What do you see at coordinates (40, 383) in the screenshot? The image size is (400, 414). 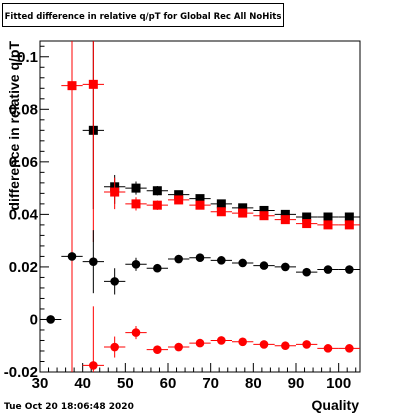 I see `x-tick-label: 30` at bounding box center [40, 383].